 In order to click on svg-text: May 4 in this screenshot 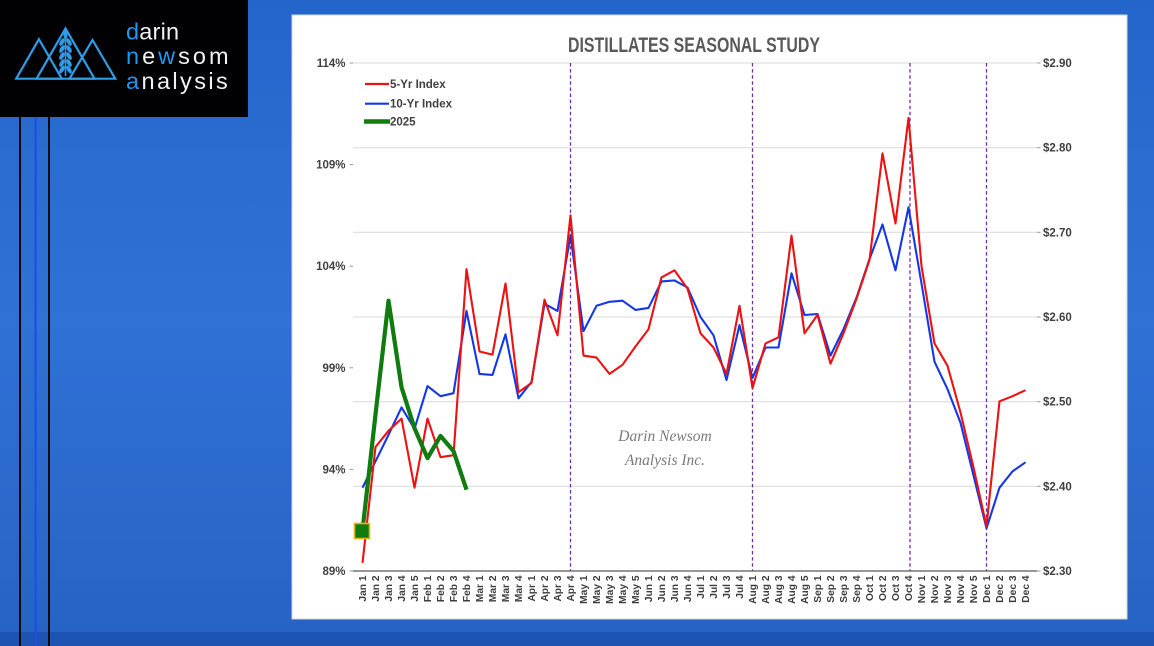, I will do `click(623, 589)`.